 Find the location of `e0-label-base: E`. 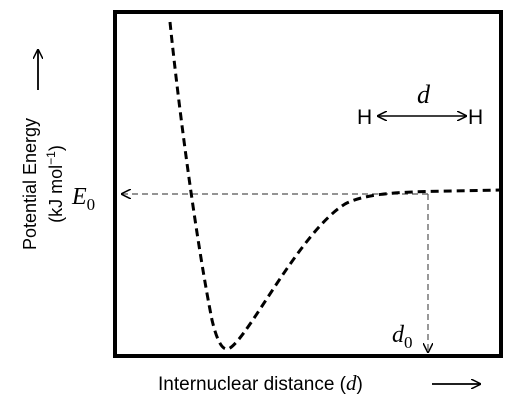

e0-label-base: E is located at coordinates (79, 197).